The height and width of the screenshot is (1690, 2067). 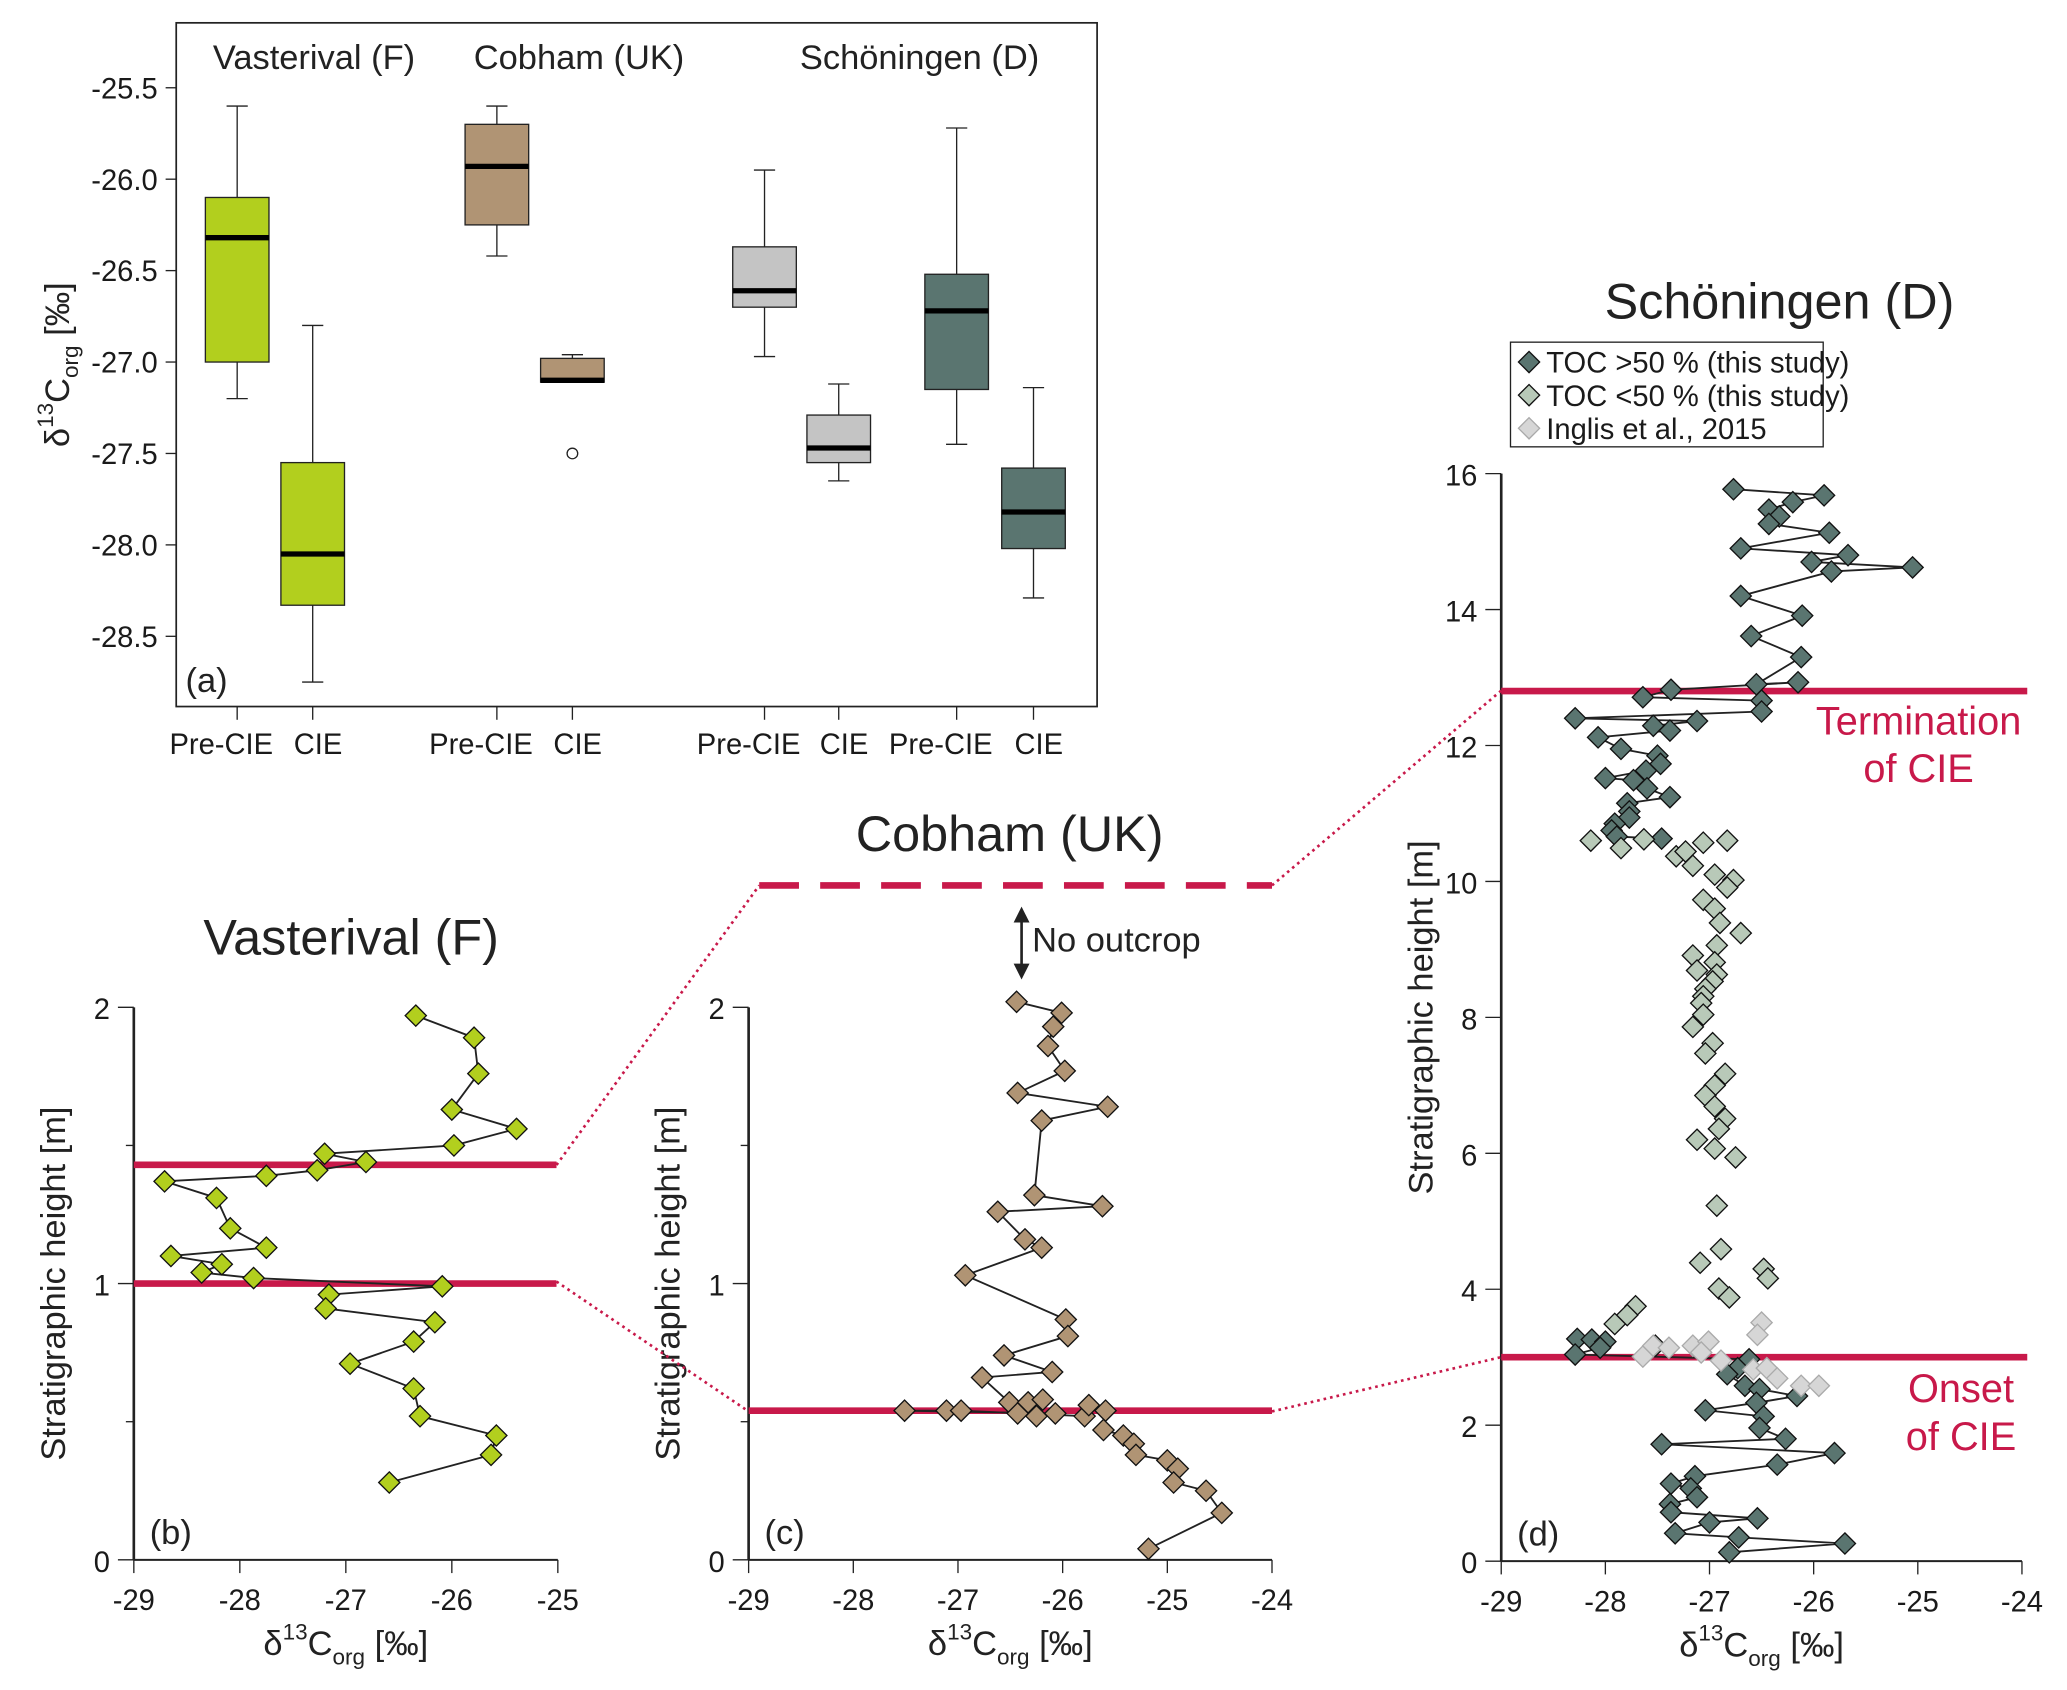 I want to click on y-tick-label: 16, so click(x=1461, y=477).